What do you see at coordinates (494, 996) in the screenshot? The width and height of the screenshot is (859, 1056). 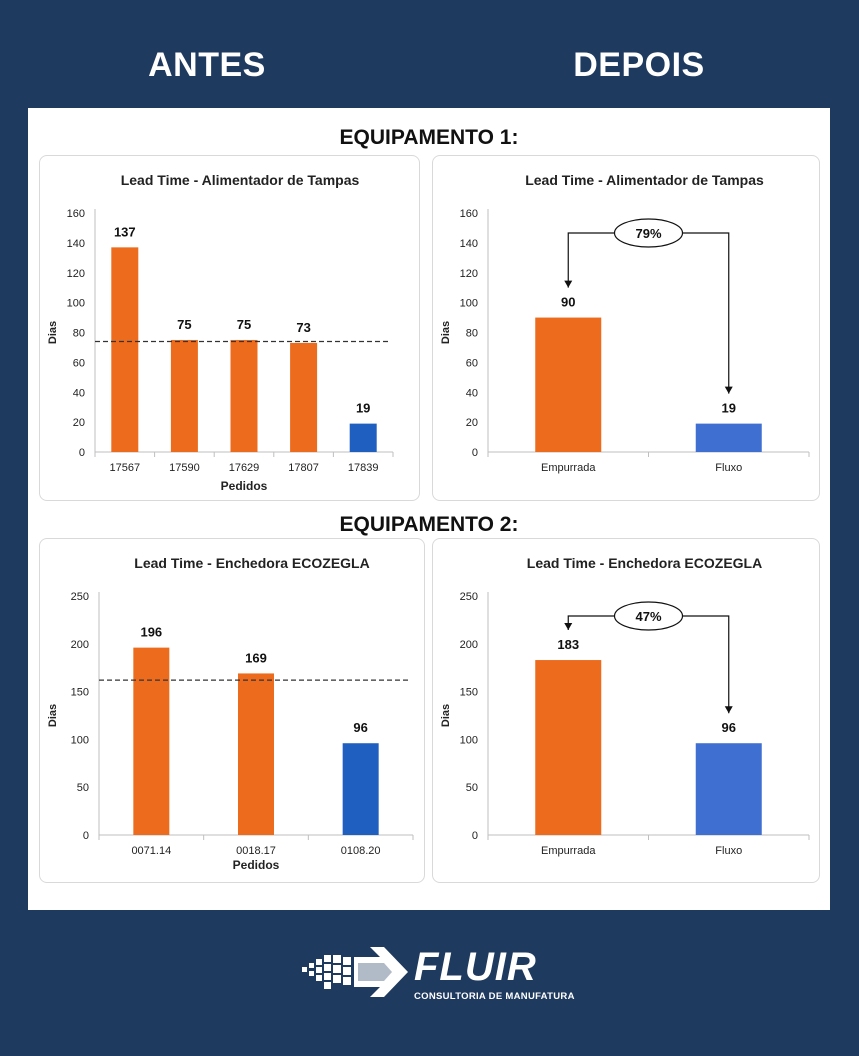 I see `logo-tagline: CONSULTORIA DE MANUFATURA` at bounding box center [494, 996].